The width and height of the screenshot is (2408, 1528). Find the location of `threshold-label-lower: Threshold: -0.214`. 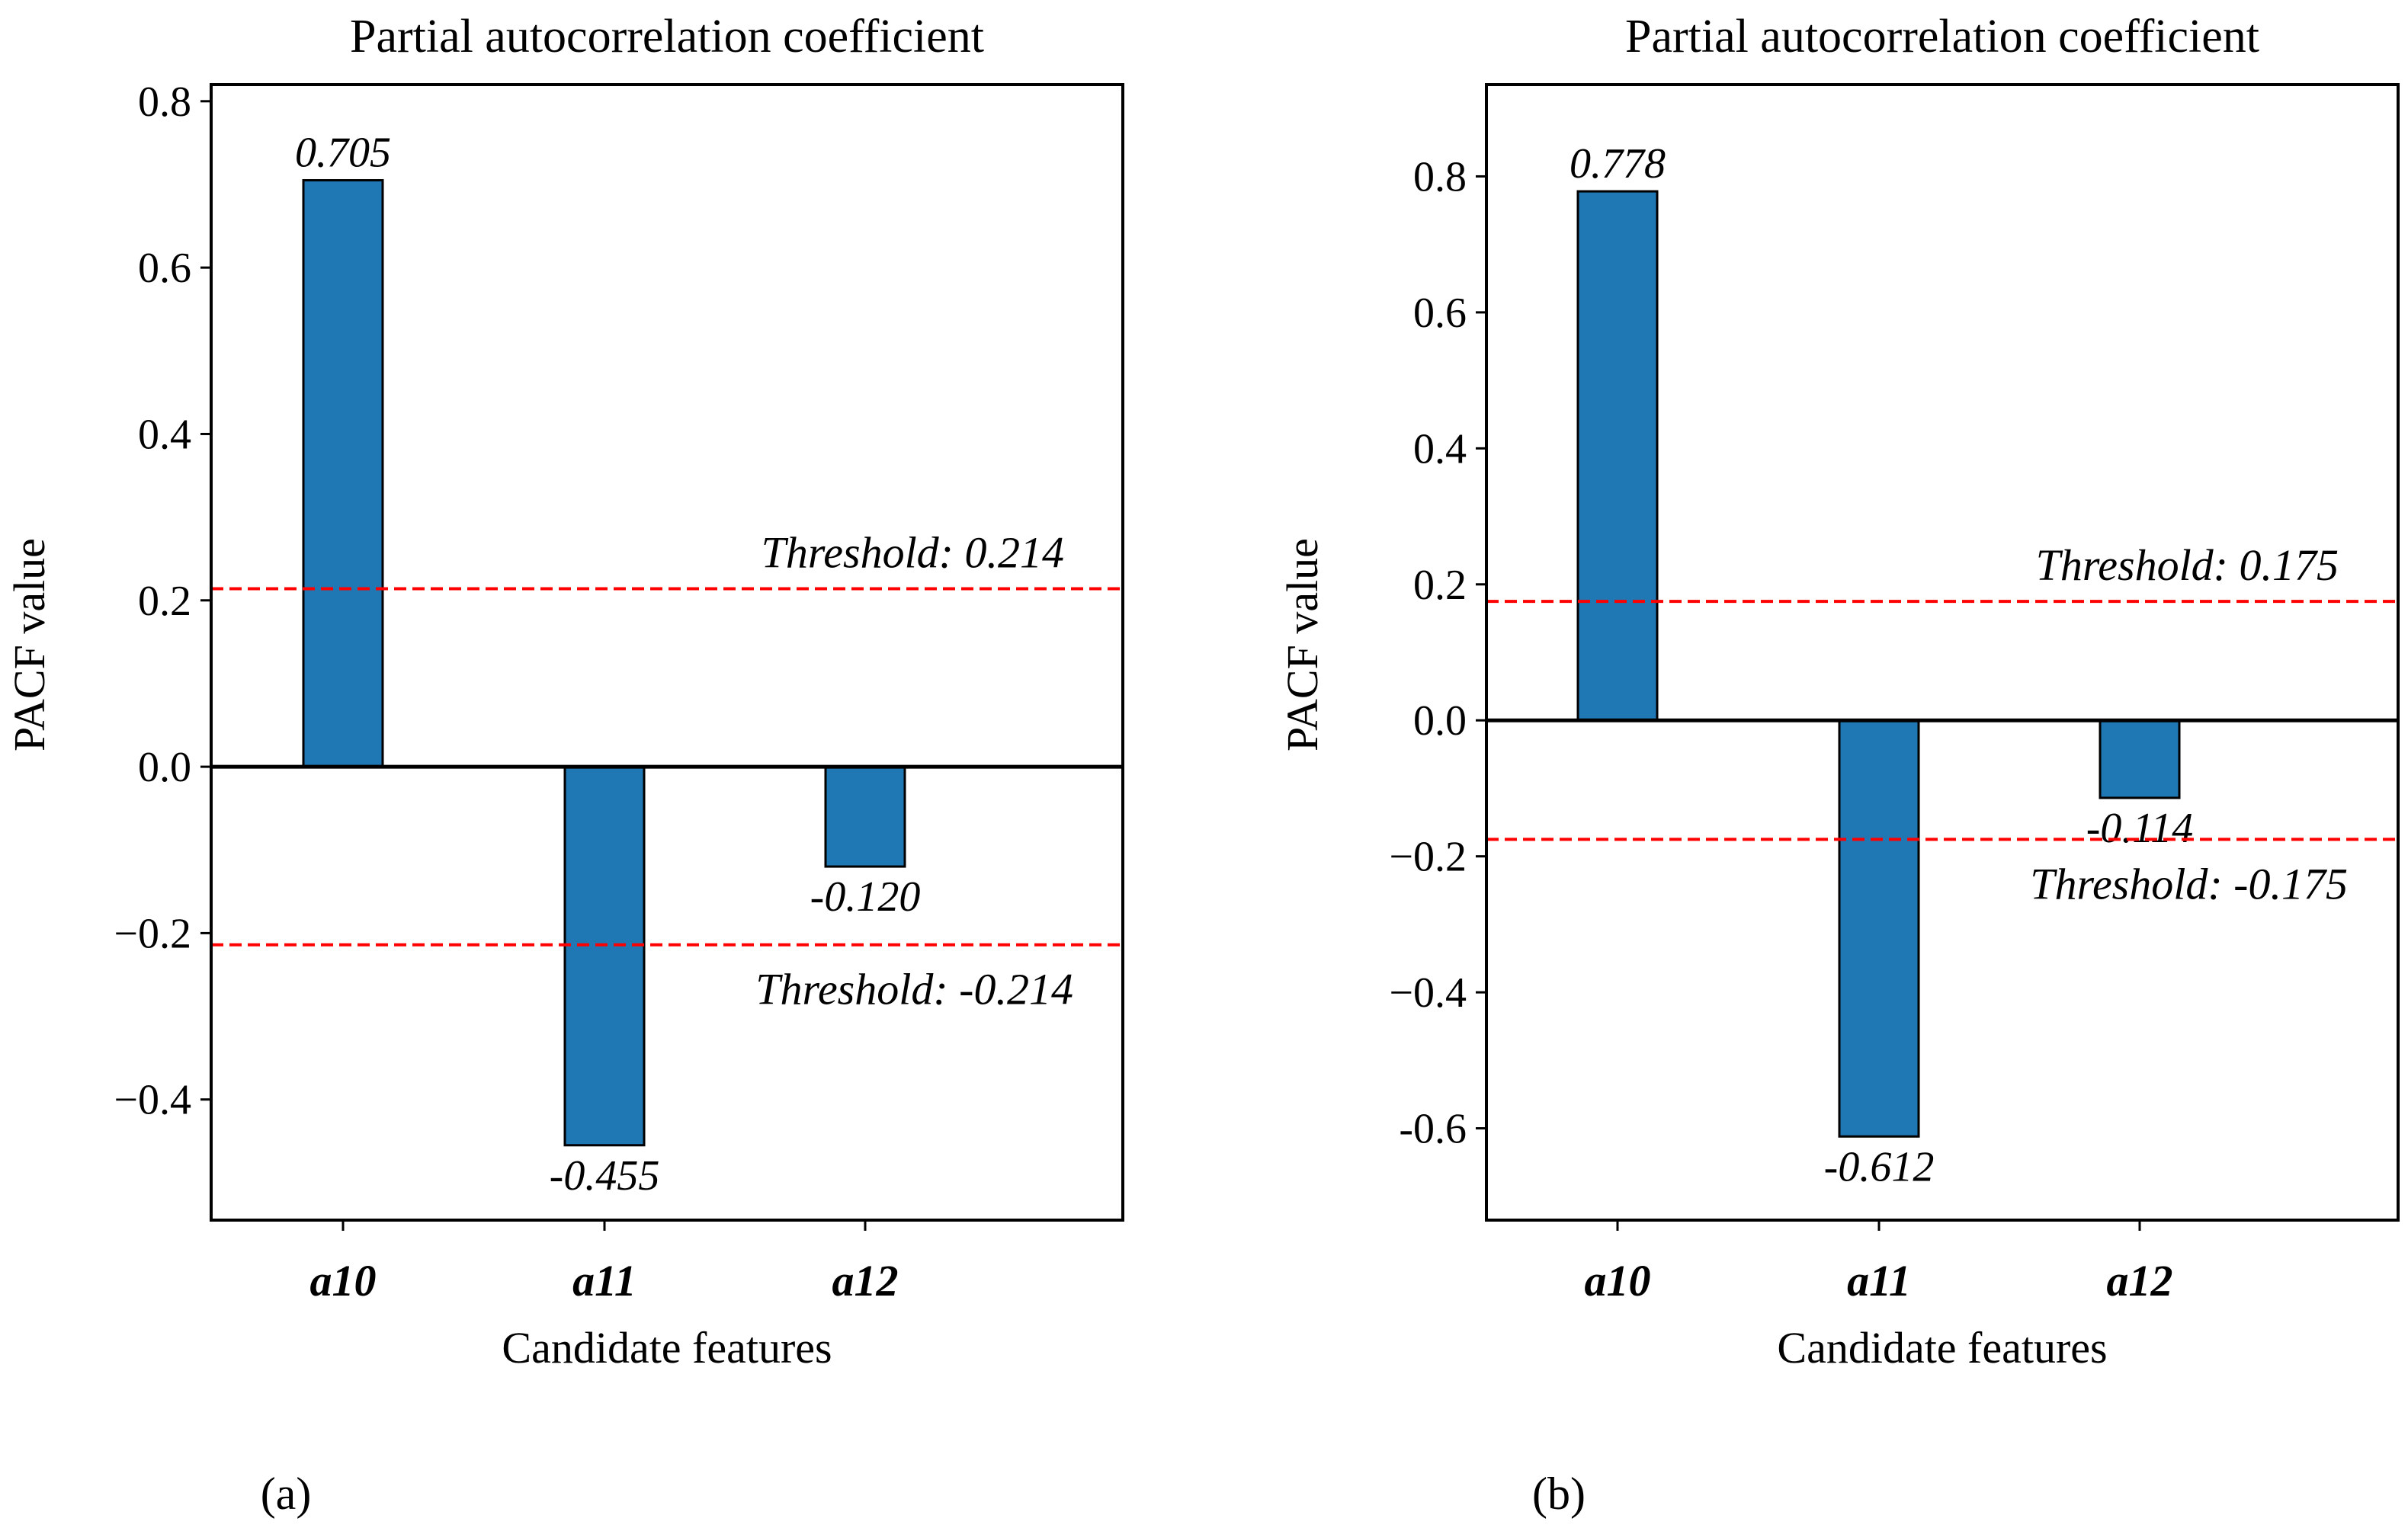

threshold-label-lower: Threshold: -0.214 is located at coordinates (914, 989).